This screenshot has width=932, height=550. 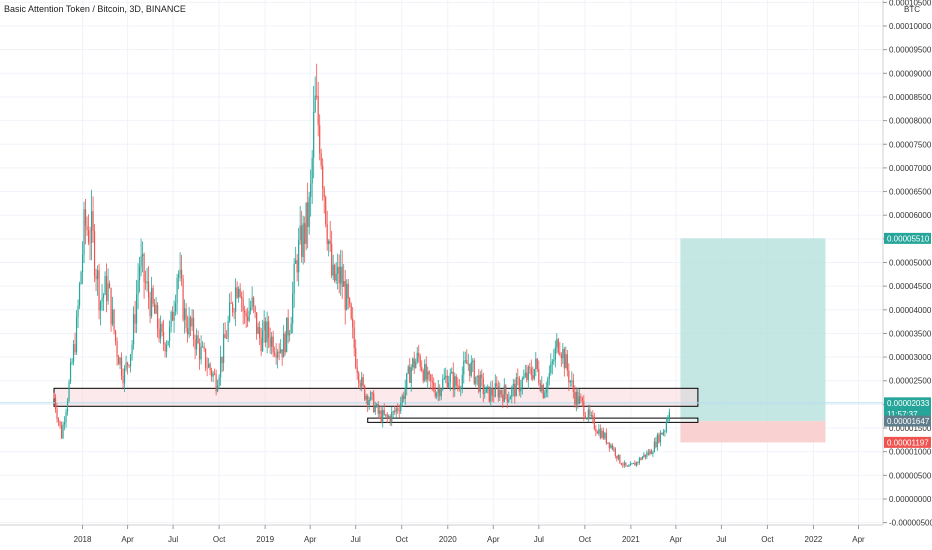 What do you see at coordinates (753, 432) in the screenshot?
I see `stop-zone` at bounding box center [753, 432].